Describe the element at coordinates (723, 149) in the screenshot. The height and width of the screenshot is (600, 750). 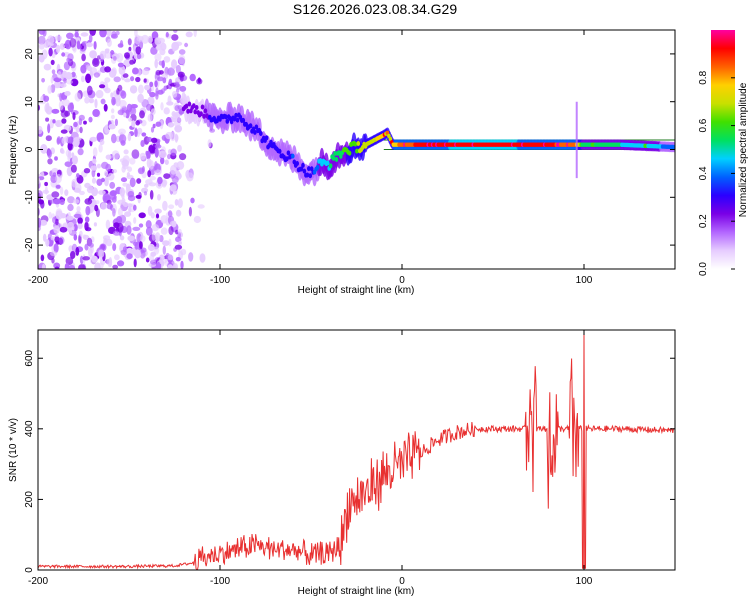
I see `colorbar-gradient` at that location.